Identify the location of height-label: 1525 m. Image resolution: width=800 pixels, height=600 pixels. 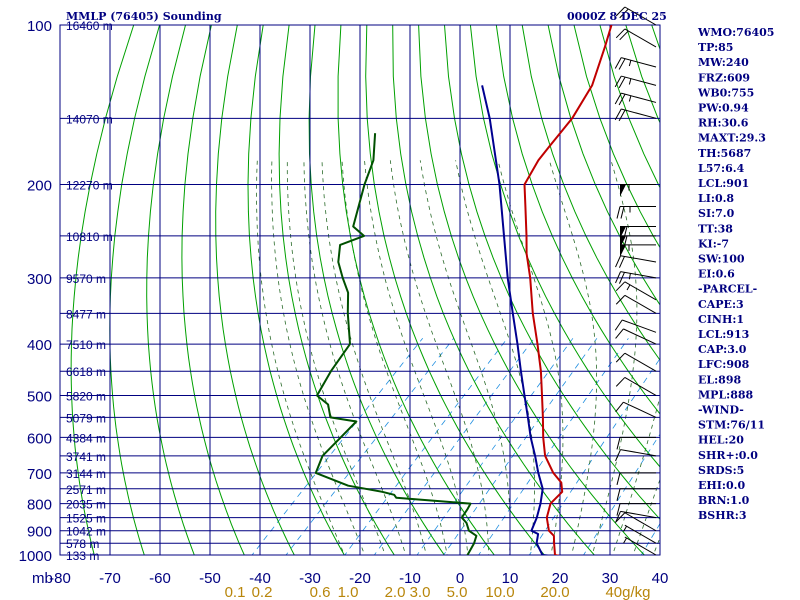
(86, 519).